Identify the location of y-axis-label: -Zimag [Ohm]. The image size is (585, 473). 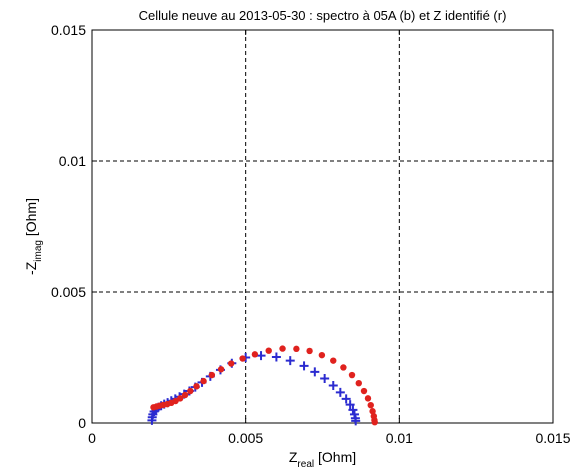
(33, 236).